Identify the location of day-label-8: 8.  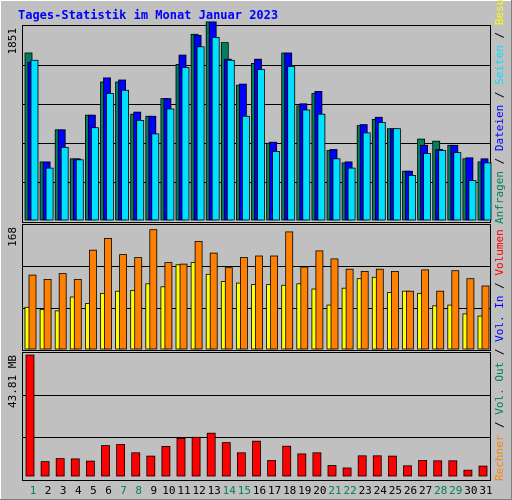
(138, 490).